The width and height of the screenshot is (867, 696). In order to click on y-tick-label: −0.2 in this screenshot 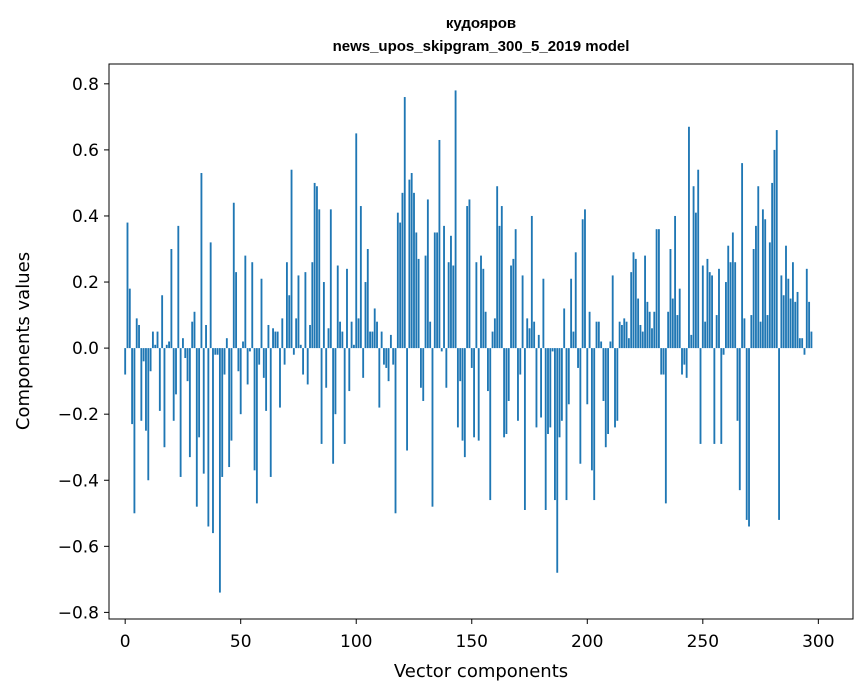, I will do `click(78, 415)`.